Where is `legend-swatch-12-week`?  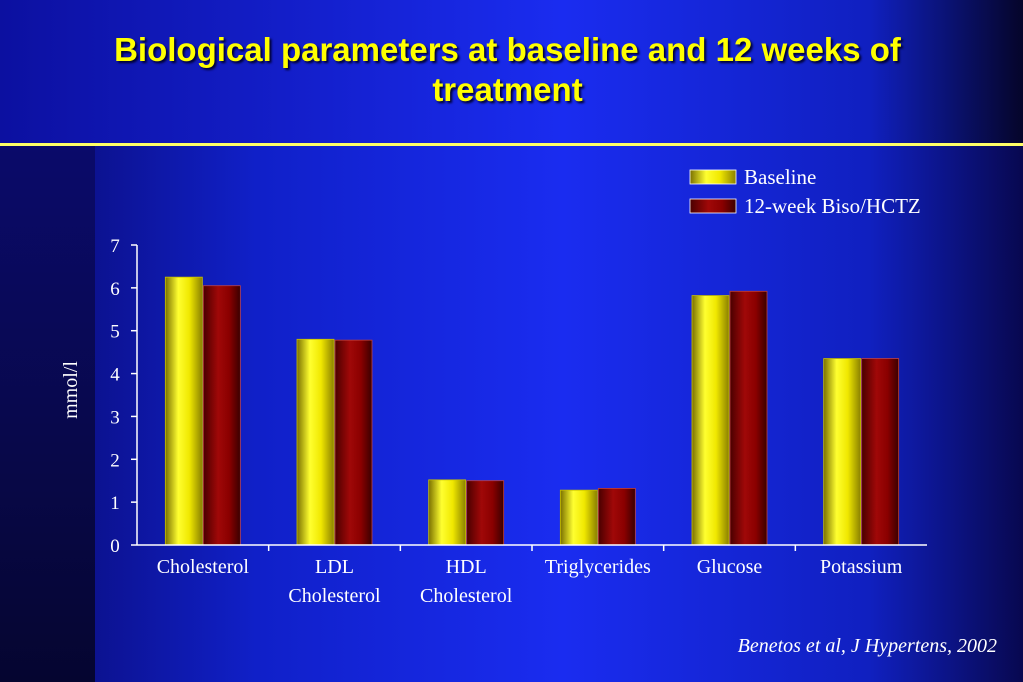 legend-swatch-12-week is located at coordinates (713, 206).